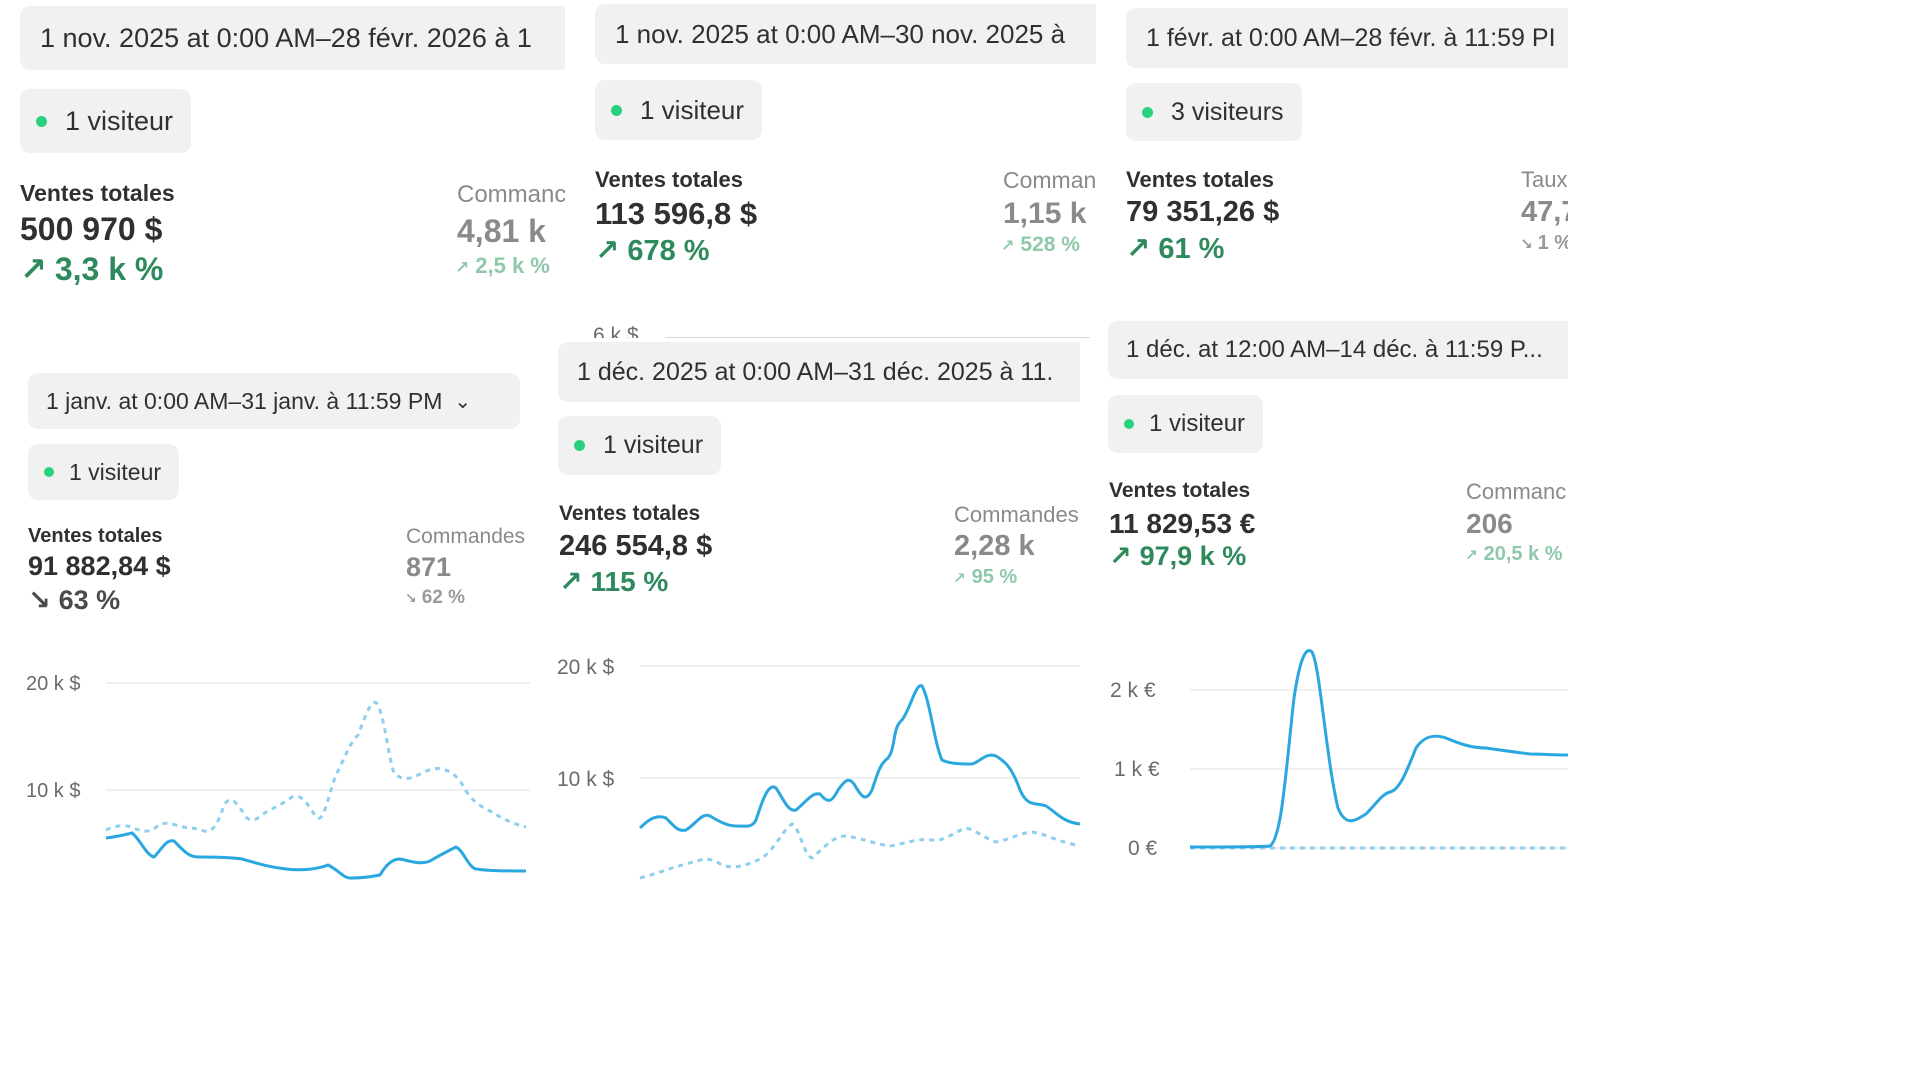 The image size is (1920, 1080). What do you see at coordinates (99, 566) in the screenshot?
I see `total-sales-value: 91 882,84 $` at bounding box center [99, 566].